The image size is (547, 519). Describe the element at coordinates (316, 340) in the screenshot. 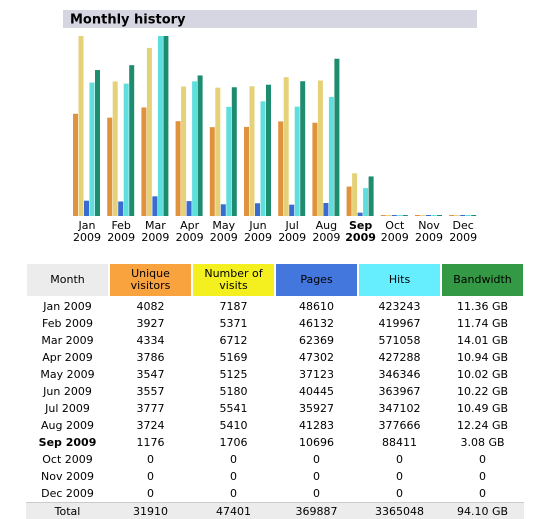

I see `value-cell: 62369` at that location.